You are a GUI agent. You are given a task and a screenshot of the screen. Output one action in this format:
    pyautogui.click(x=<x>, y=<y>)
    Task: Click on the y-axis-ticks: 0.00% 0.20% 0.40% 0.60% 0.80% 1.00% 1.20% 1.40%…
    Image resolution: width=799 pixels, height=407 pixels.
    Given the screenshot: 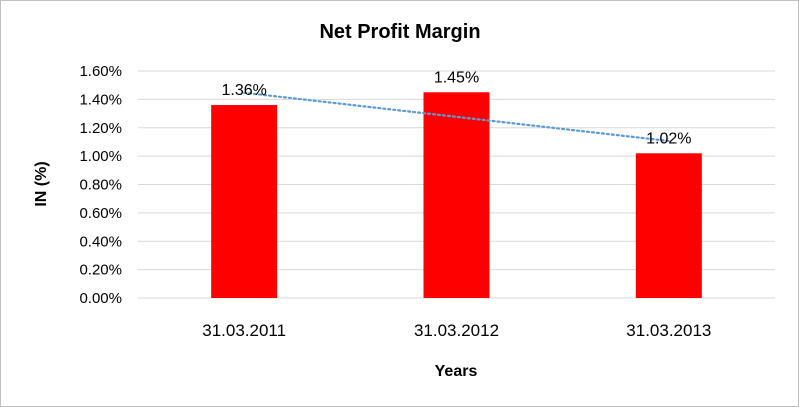 What is the action you would take?
    pyautogui.click(x=100, y=185)
    